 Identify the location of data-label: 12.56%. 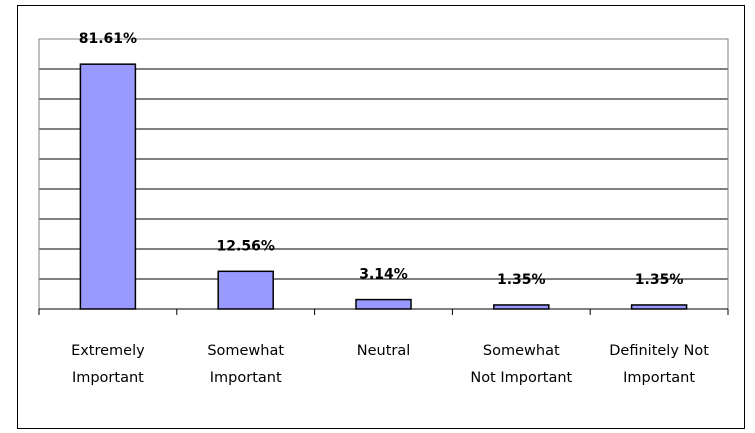
(246, 246).